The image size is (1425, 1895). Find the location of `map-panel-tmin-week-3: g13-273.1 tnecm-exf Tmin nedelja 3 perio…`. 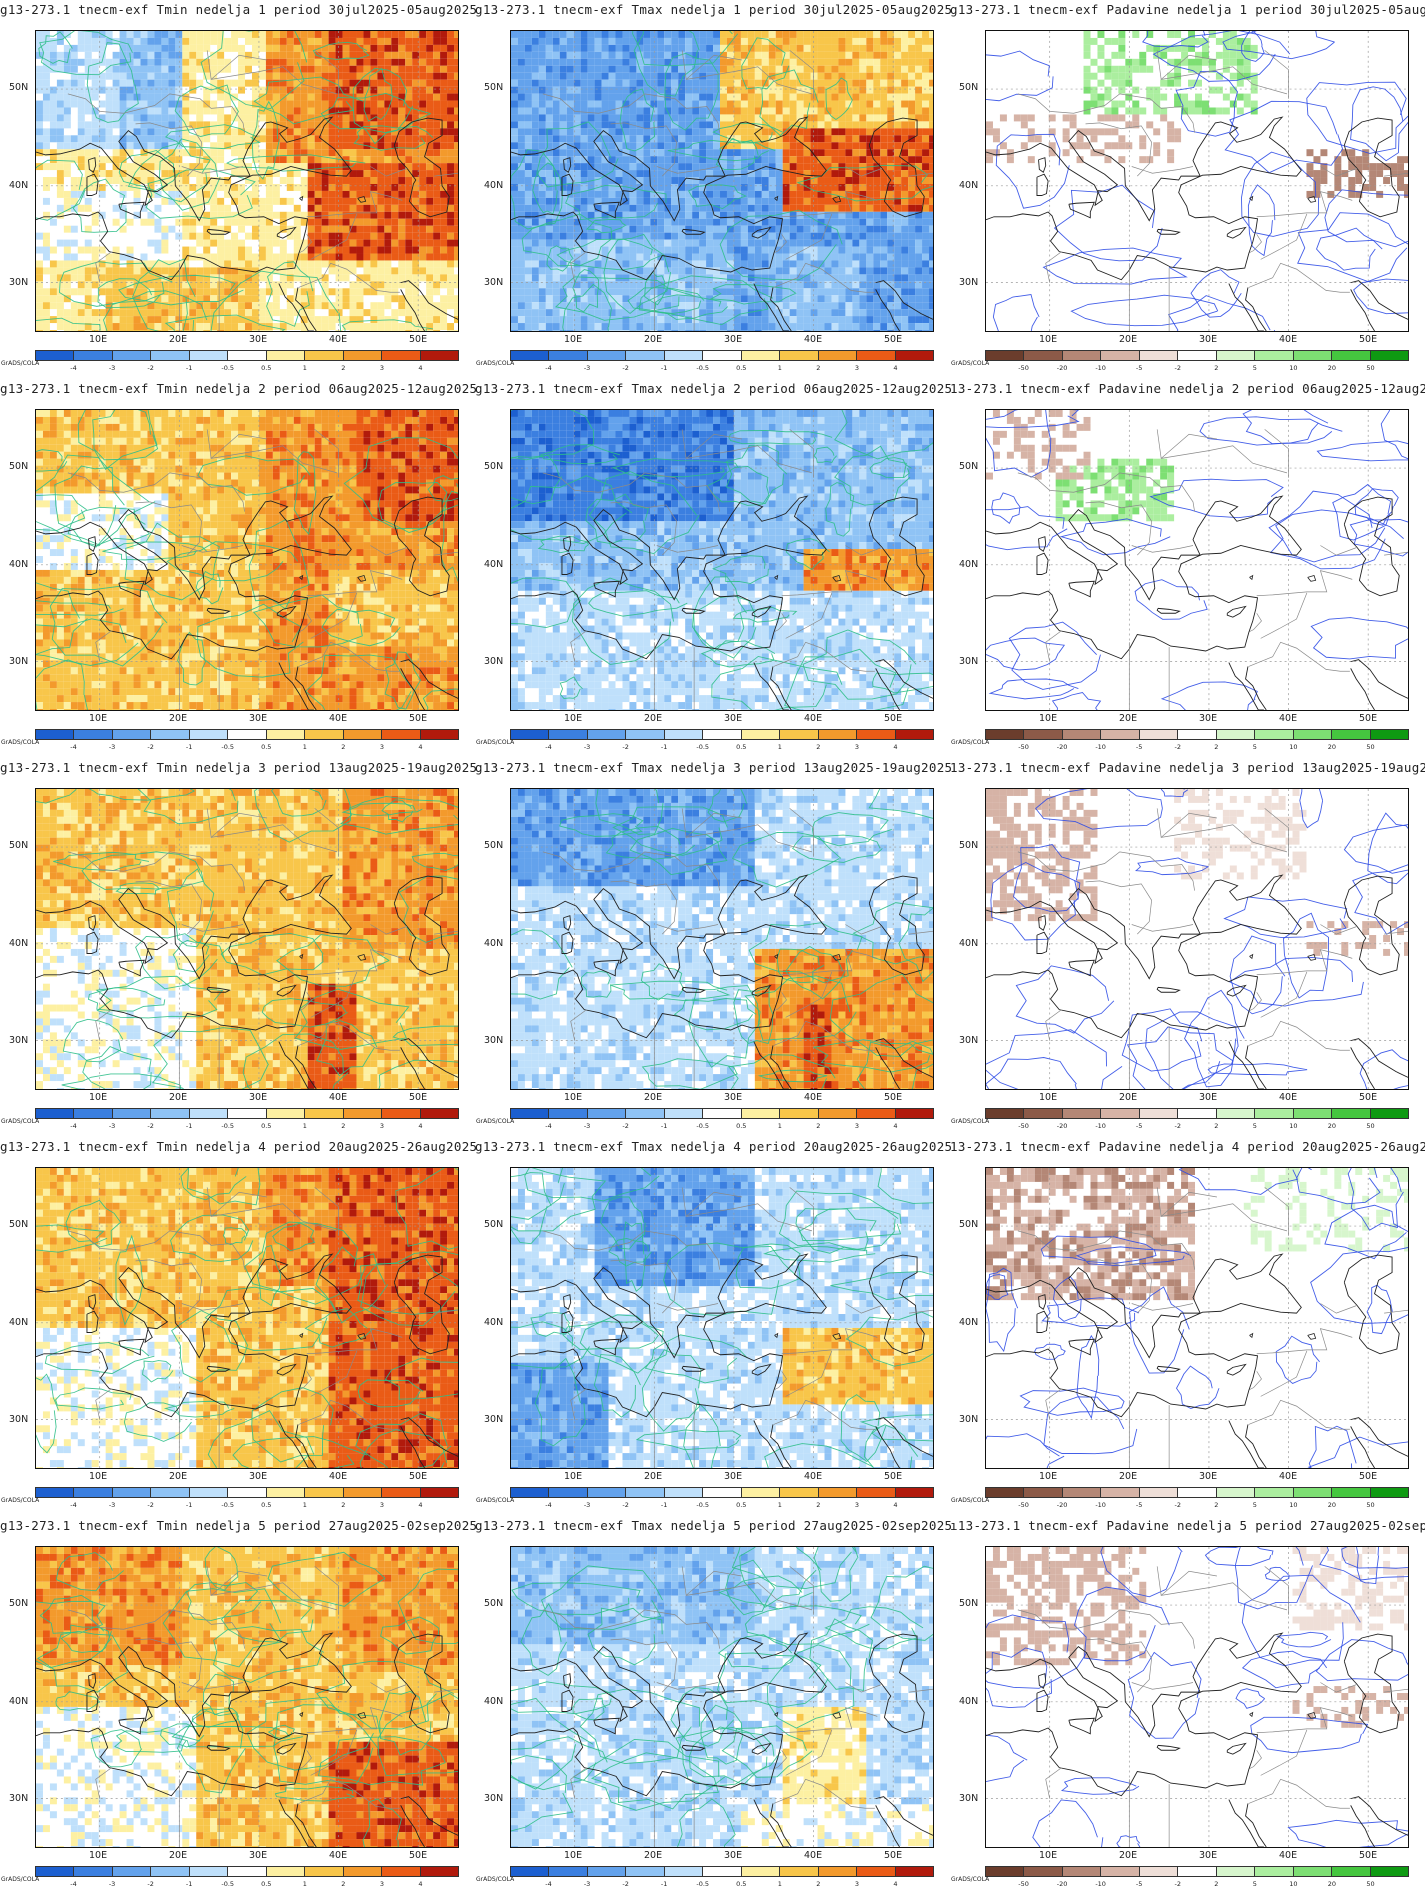

map-panel-tmin-week-3: g13-273.1 tnecm-exf Tmin nedelja 3 perio… is located at coordinates (238, 947).